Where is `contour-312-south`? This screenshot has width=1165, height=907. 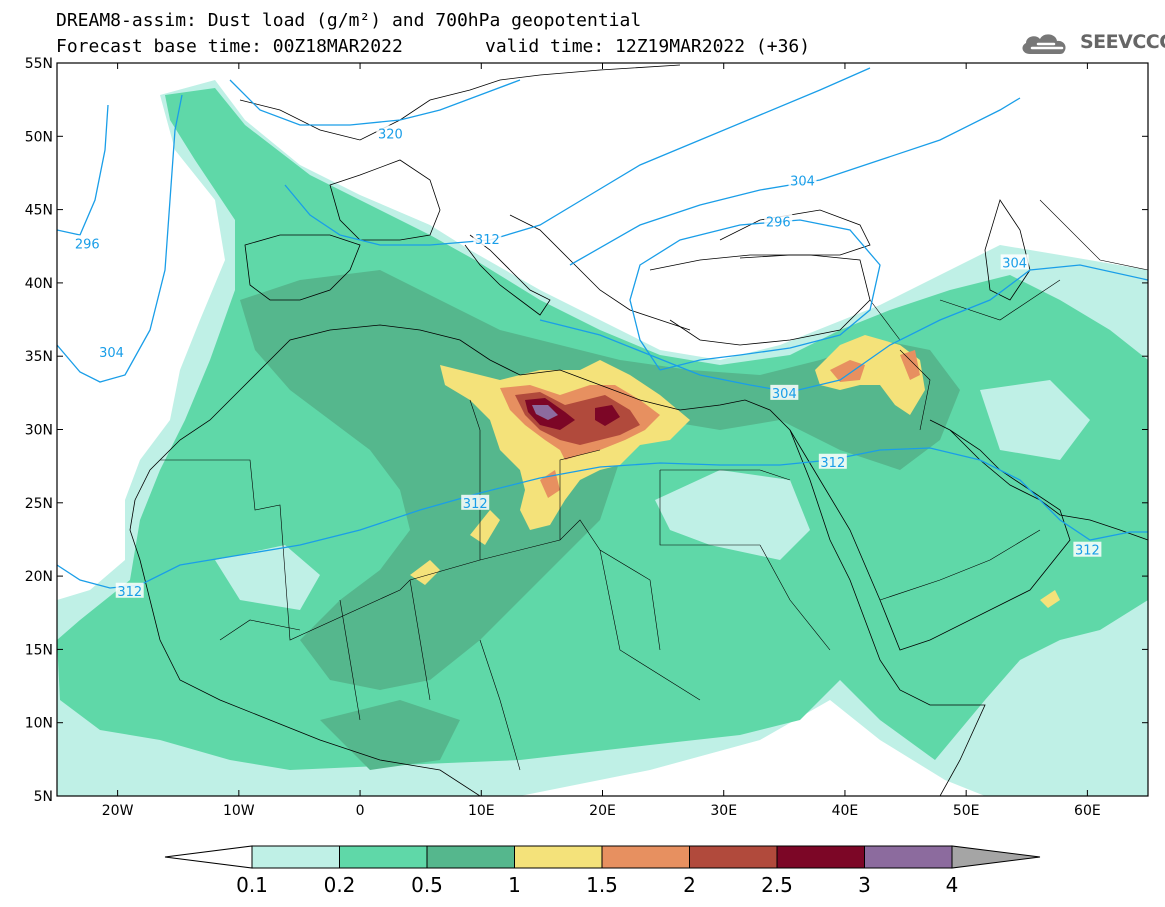
contour-312-south is located at coordinates (602, 518).